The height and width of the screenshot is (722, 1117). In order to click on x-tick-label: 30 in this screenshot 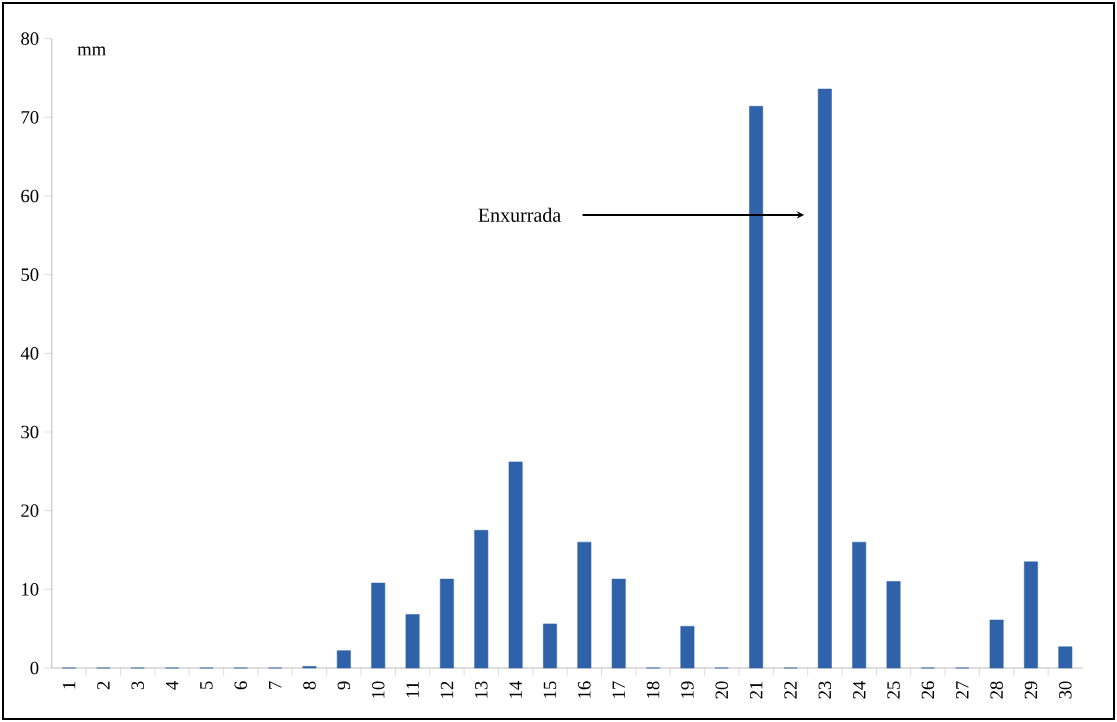, I will do `click(1065, 690)`.